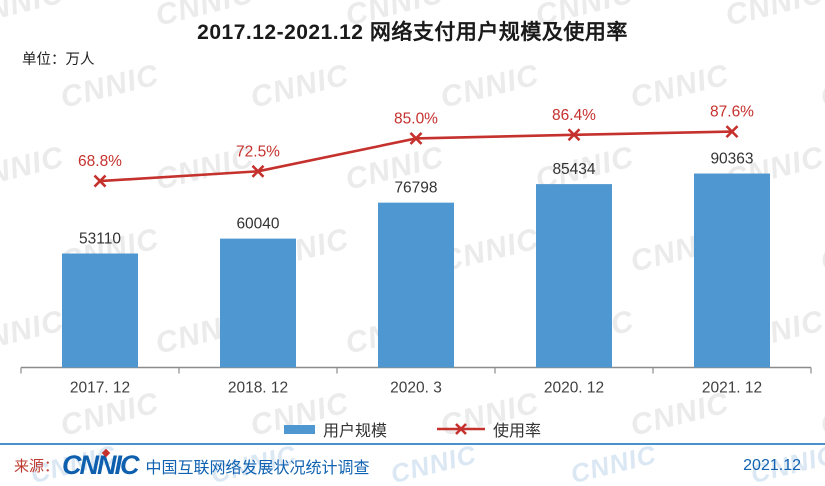  I want to click on bar-value-label: 76798, so click(415, 188).